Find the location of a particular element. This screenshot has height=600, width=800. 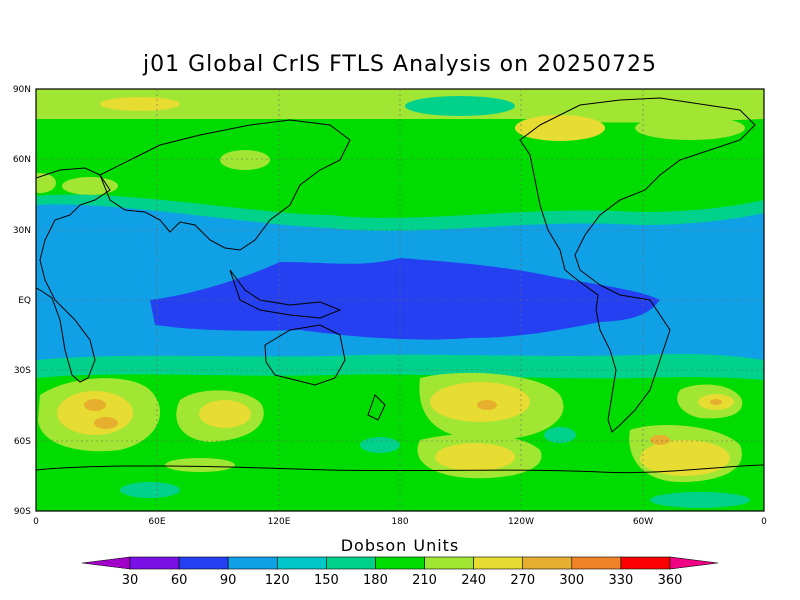

colorbar-tick-label: 210 is located at coordinates (424, 580).